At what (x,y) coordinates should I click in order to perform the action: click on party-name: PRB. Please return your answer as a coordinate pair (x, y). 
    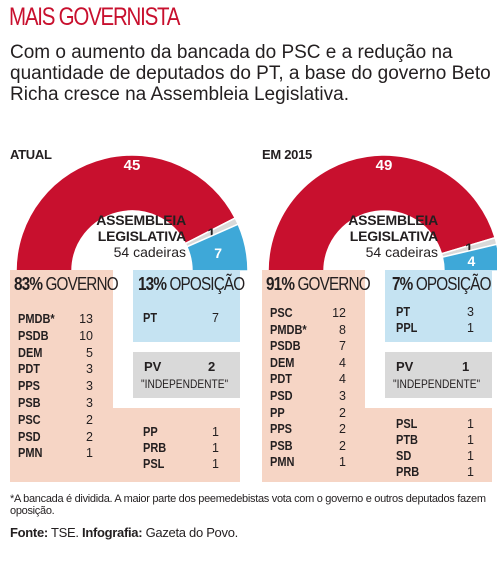
    Looking at the image, I should click on (155, 448).